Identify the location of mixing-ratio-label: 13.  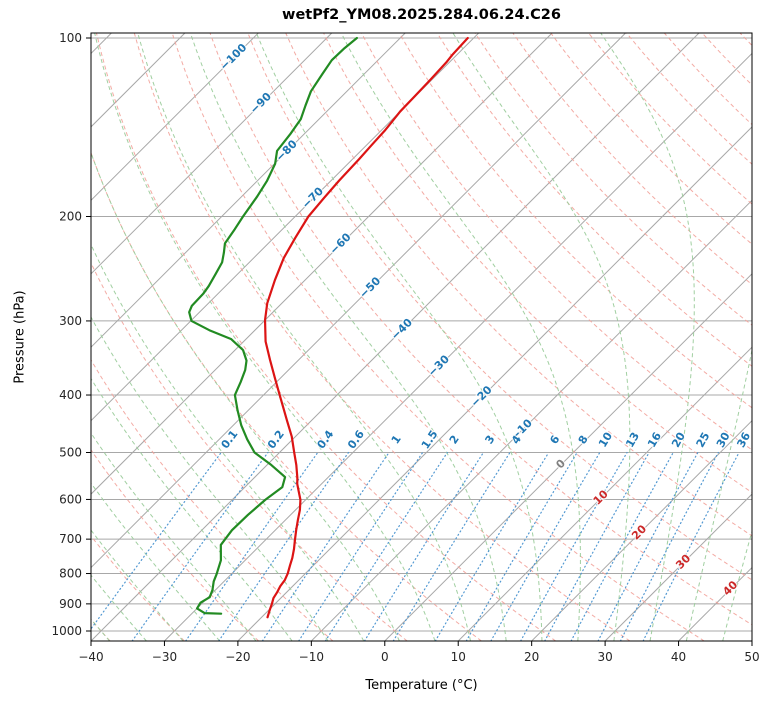
(632, 440).